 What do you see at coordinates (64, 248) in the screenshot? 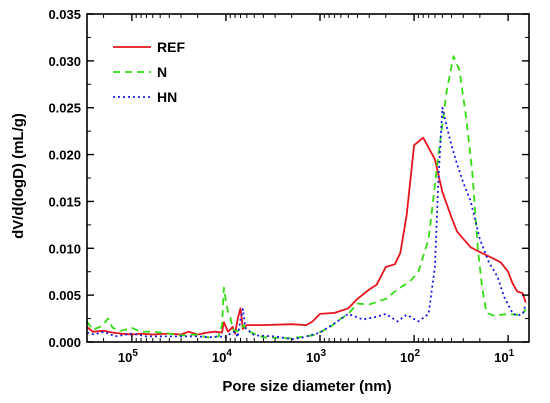
I see `y-tick-label: 0.010` at bounding box center [64, 248].